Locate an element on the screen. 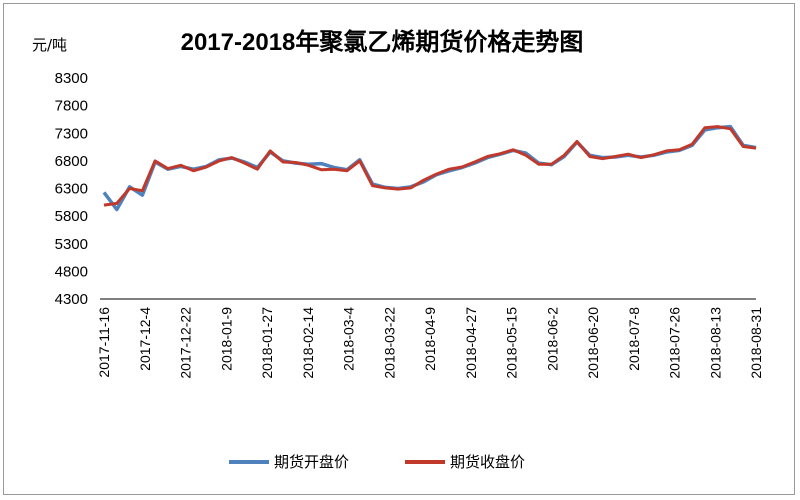 Image resolution: width=800 pixels, height=500 pixels. y-tick-labels: 8300 7800 7300 6800 6300 5800 5300 4800 4300 is located at coordinates (71, 189).